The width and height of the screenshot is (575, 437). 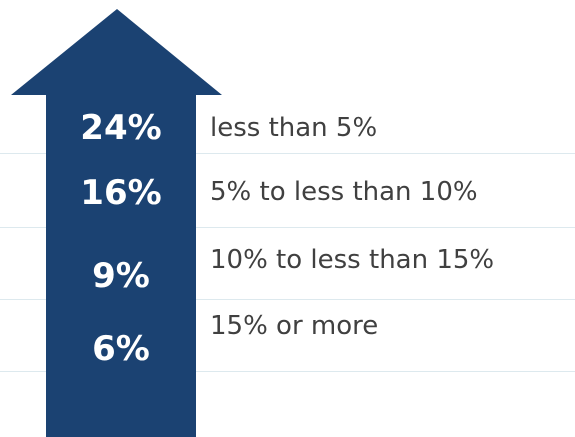 I want to click on row-value-3: 6%, so click(x=121, y=349).